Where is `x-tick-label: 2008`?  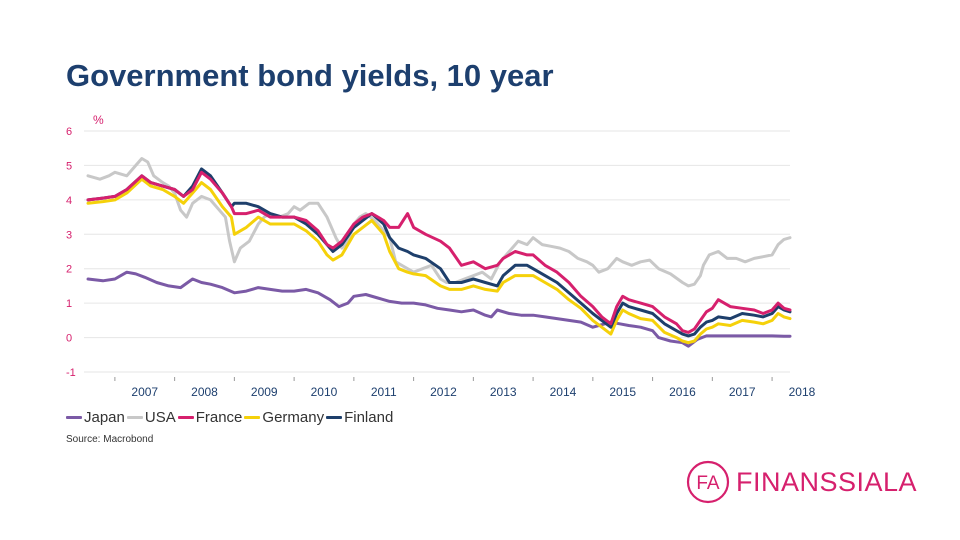 x-tick-label: 2008 is located at coordinates (204, 392).